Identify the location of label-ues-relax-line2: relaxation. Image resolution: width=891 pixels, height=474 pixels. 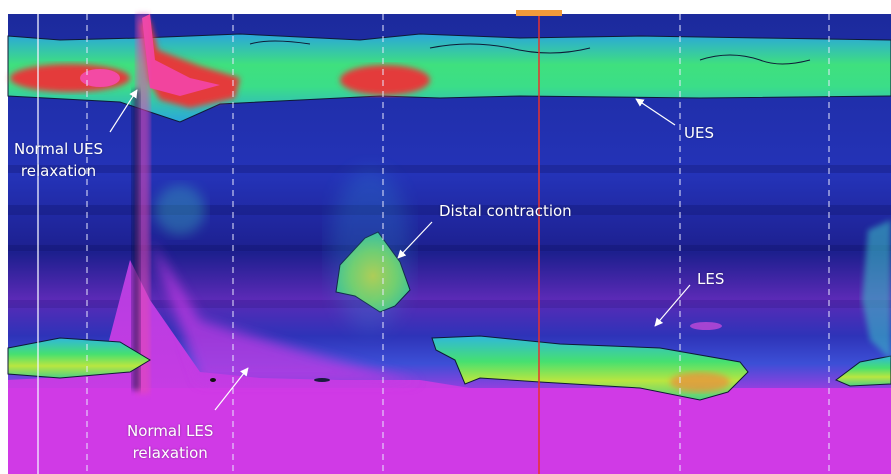
(58, 171).